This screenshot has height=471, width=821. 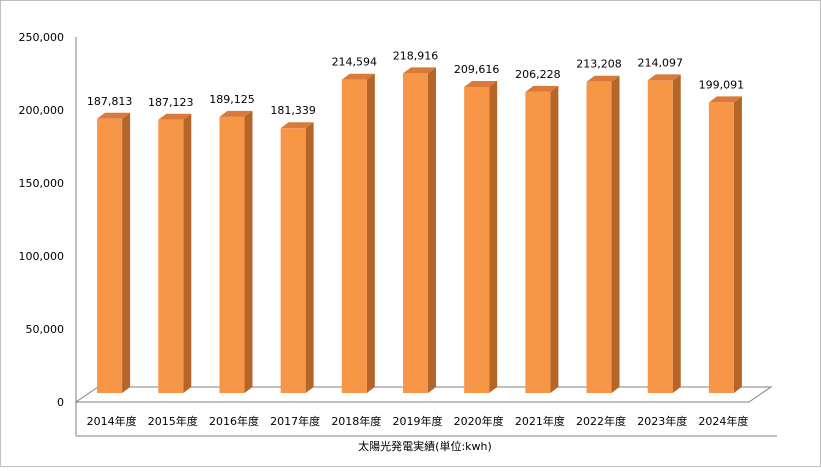 I want to click on x-tick-label: 2014年度, so click(x=112, y=421).